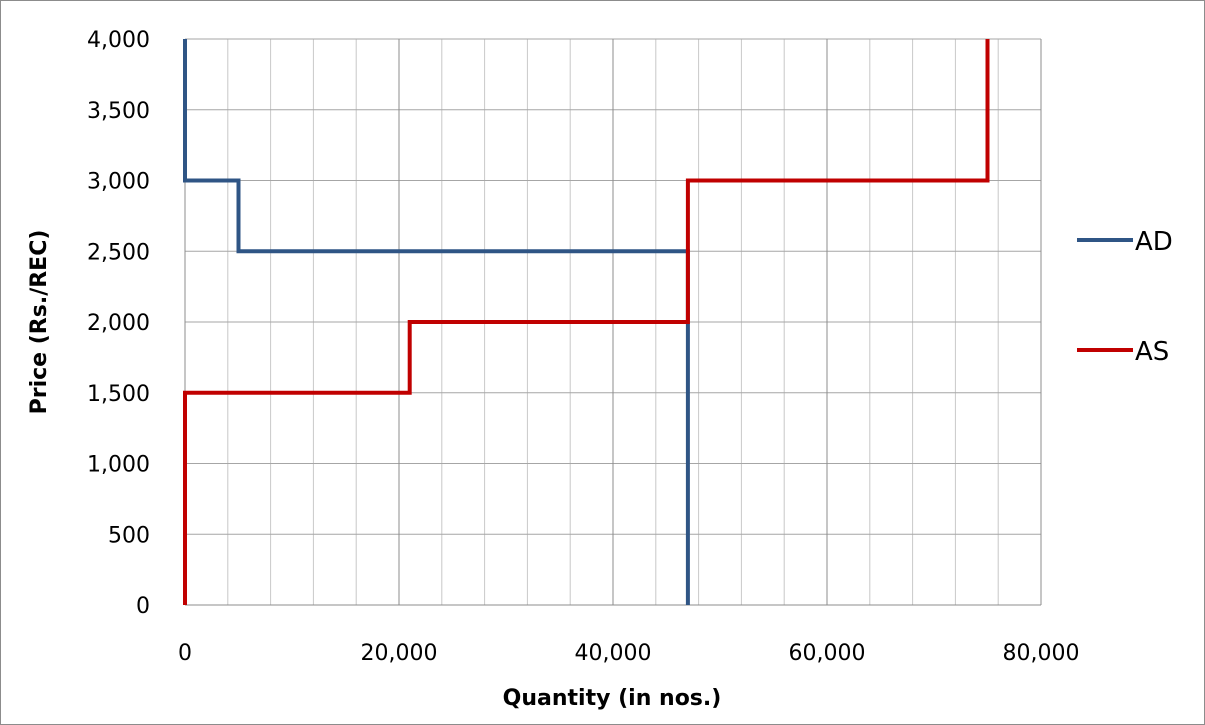 The height and width of the screenshot is (725, 1205). I want to click on legend-label-ad: AD, so click(1154, 242).